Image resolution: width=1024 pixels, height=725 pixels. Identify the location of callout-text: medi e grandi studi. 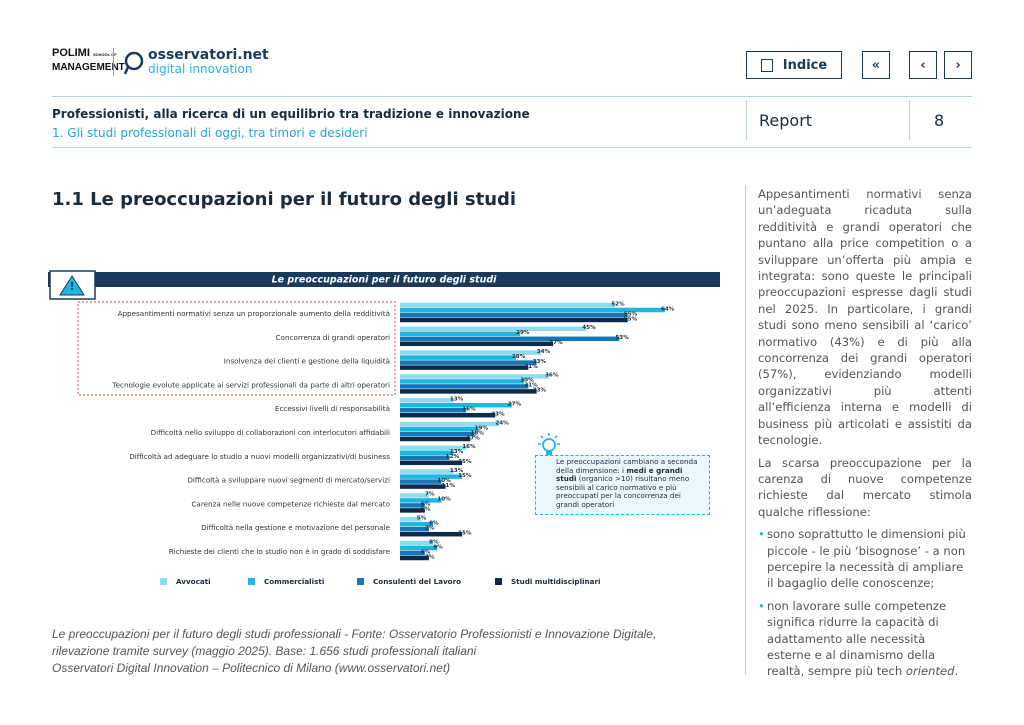
(619, 474).